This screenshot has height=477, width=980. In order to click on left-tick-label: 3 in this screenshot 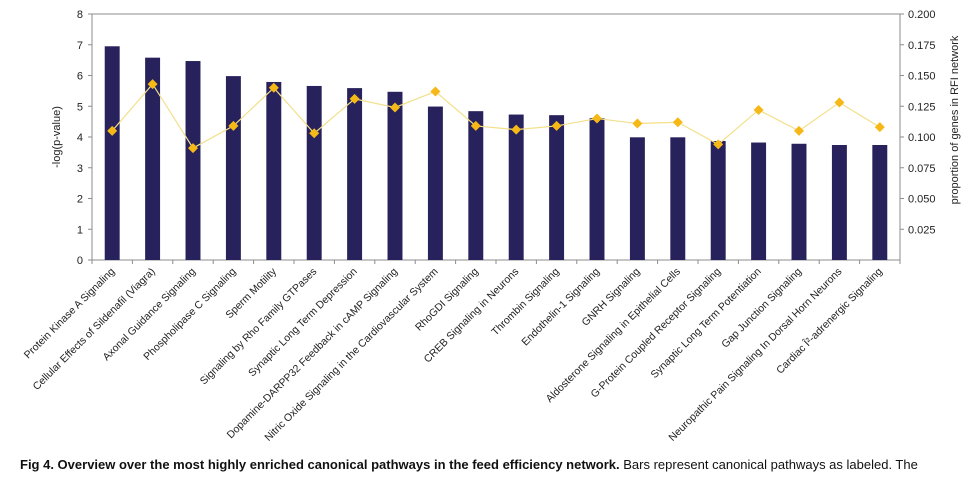, I will do `click(80, 169)`.